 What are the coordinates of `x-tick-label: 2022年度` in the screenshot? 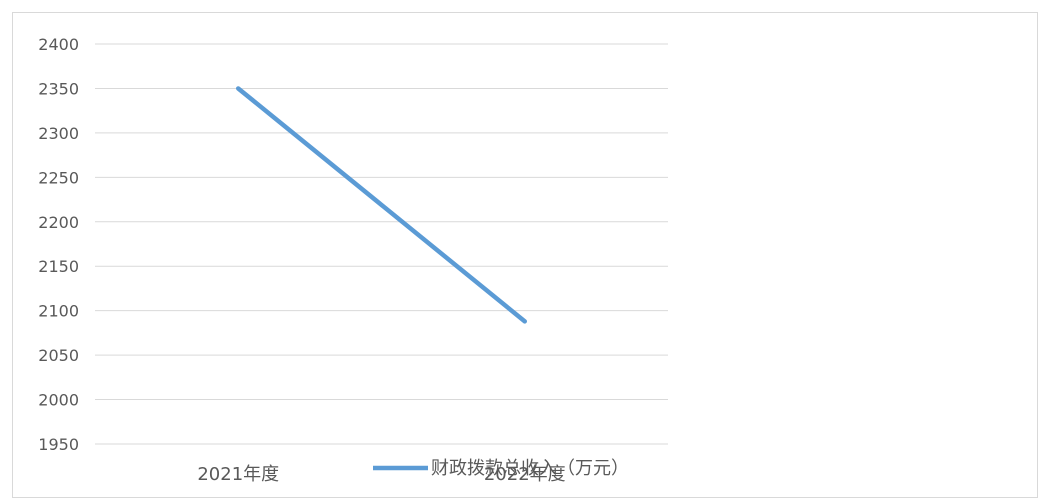 It's located at (525, 474).